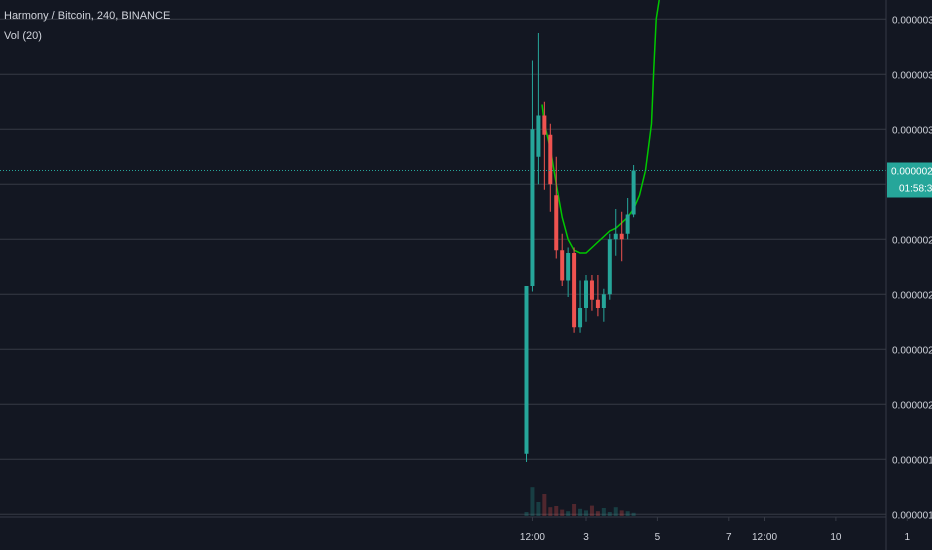 The width and height of the screenshot is (932, 550). Describe the element at coordinates (912, 240) in the screenshot. I see `price-tick-label: 0.00000260` at that location.